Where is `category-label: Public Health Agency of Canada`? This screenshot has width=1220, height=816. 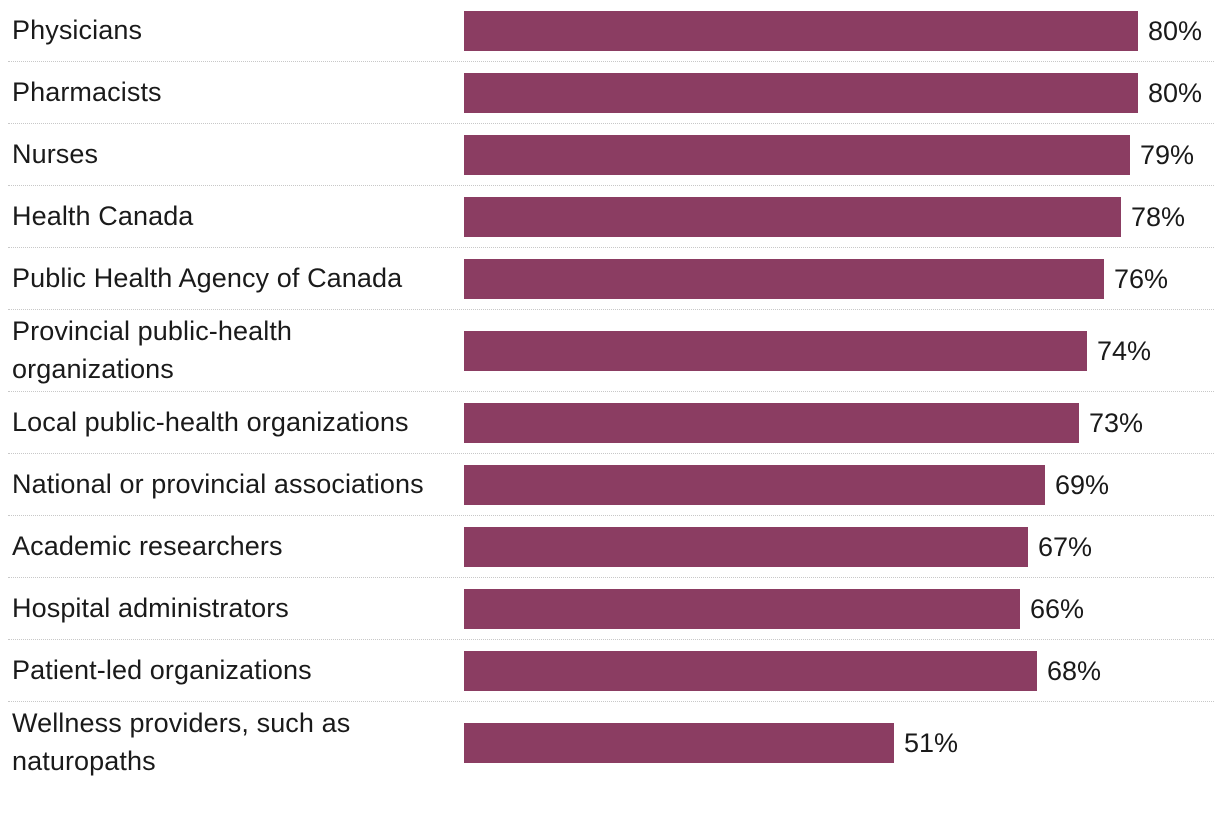 category-label: Public Health Agency of Canada is located at coordinates (207, 278).